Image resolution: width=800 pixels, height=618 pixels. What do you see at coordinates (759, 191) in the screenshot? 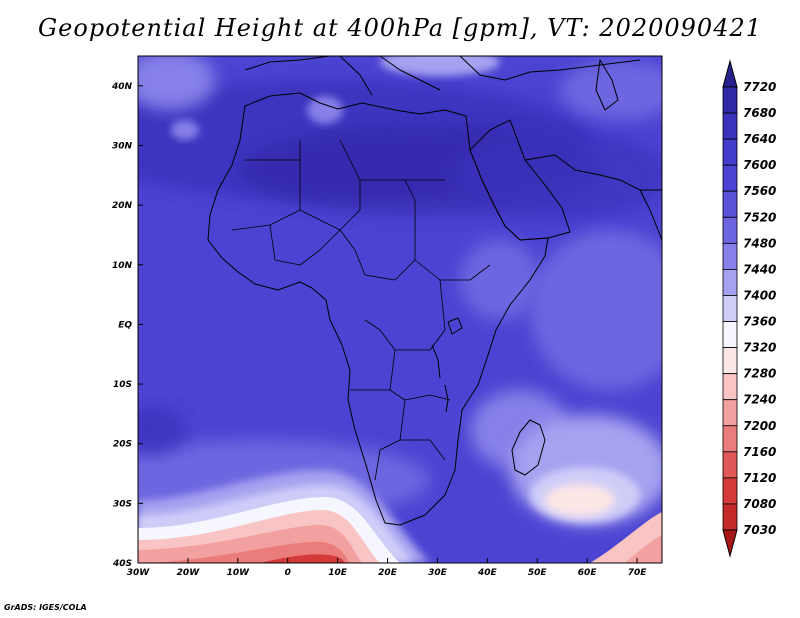
I see `colorbar-level-label: 7560` at bounding box center [759, 191].